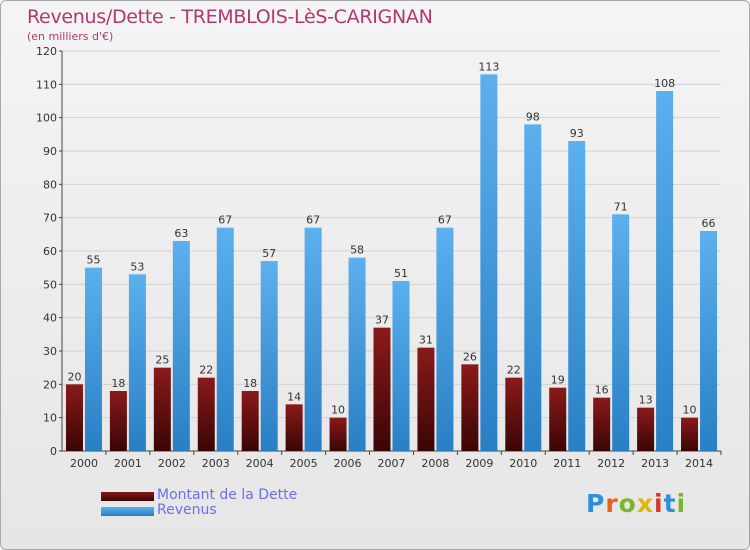  What do you see at coordinates (304, 463) in the screenshot?
I see `x-tick-label: 2005` at bounding box center [304, 463].